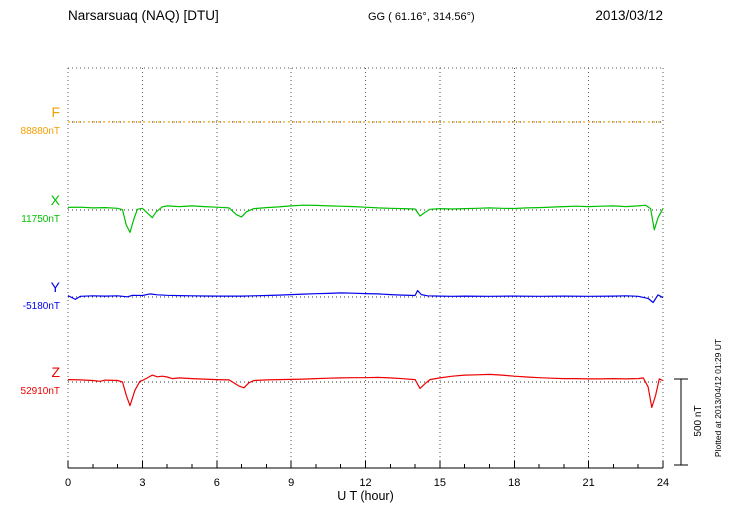 The height and width of the screenshot is (520, 730). I want to click on trace-Z, so click(365, 391).